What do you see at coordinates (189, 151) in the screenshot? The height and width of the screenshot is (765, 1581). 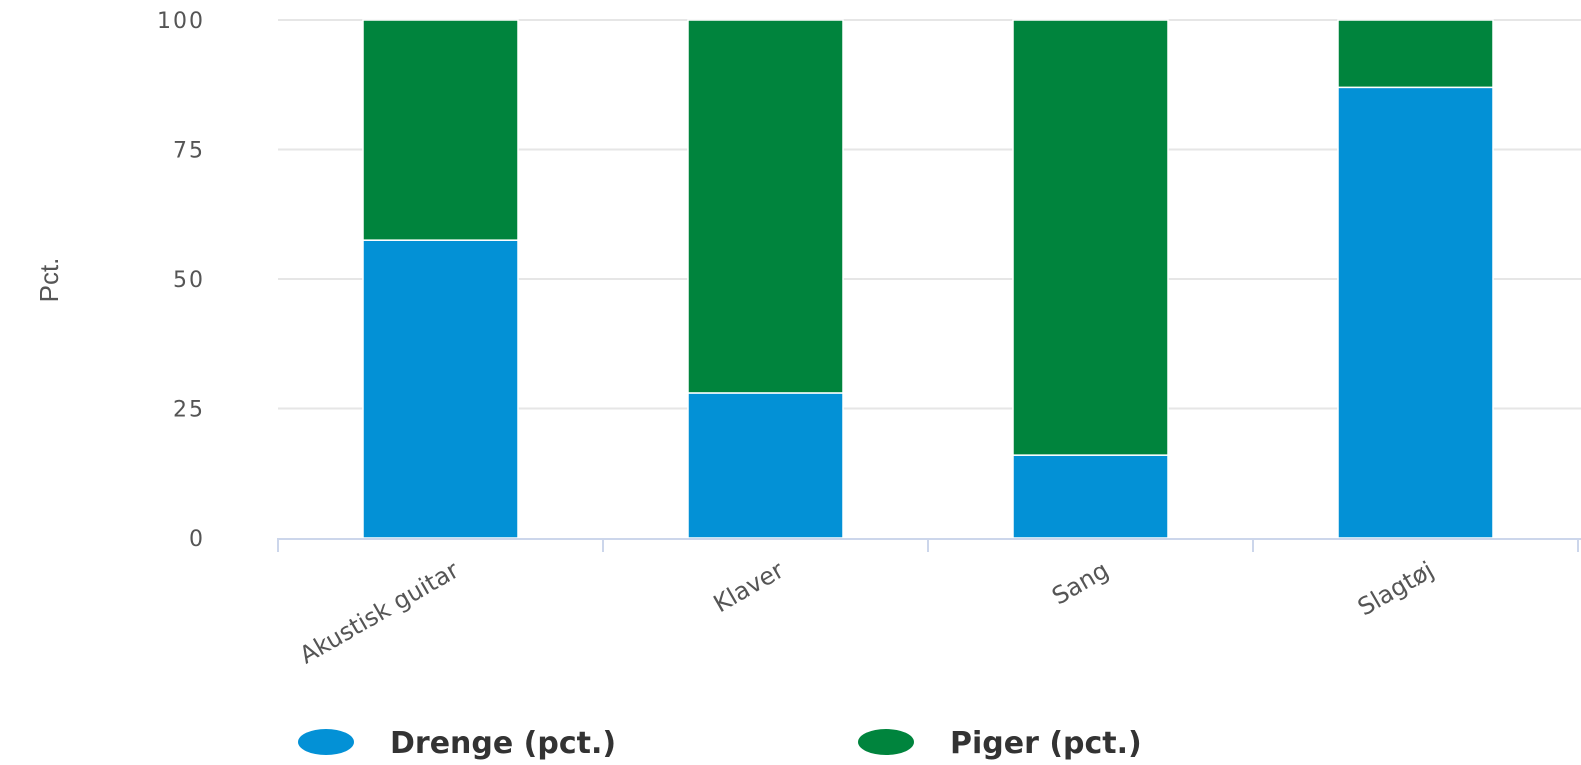 I see `y-tick-label: 75` at bounding box center [189, 151].